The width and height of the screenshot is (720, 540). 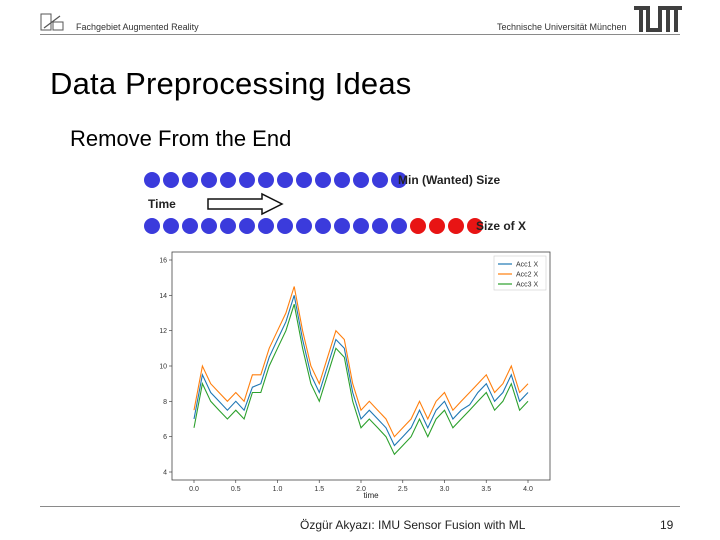 What do you see at coordinates (667, 525) in the screenshot?
I see `page-number: 19` at bounding box center [667, 525].